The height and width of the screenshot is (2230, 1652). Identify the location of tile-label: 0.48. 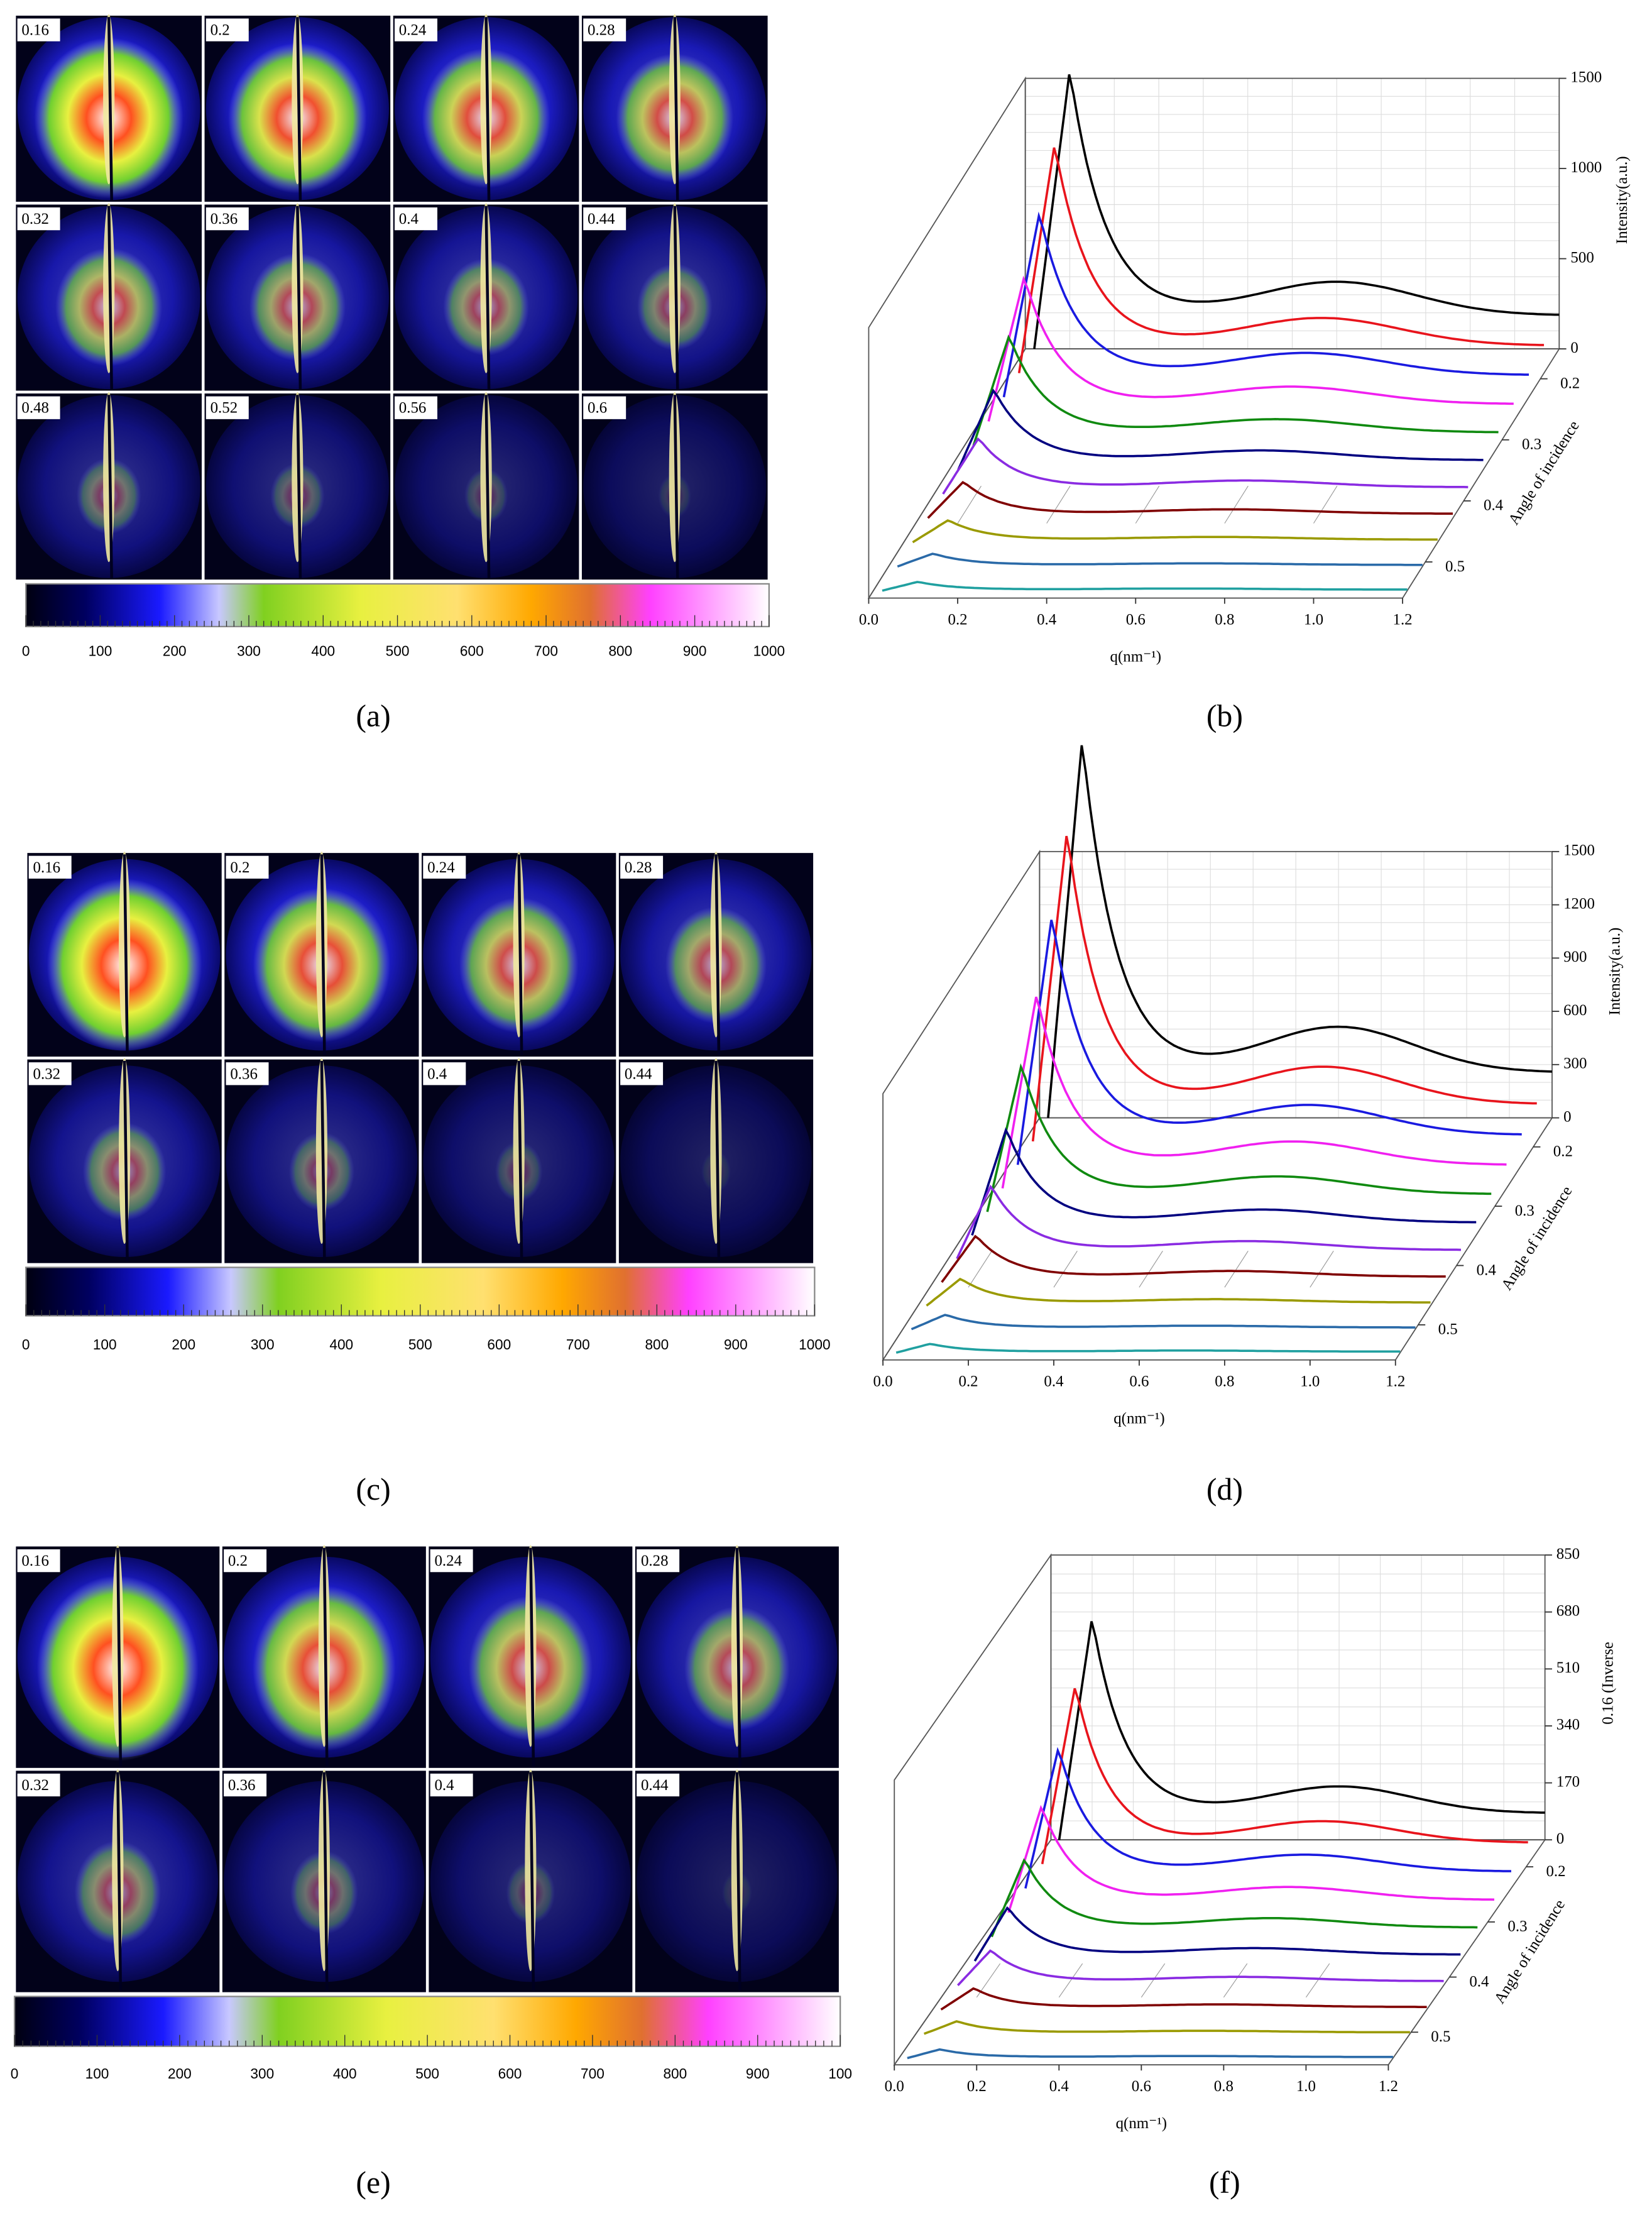
(35, 409).